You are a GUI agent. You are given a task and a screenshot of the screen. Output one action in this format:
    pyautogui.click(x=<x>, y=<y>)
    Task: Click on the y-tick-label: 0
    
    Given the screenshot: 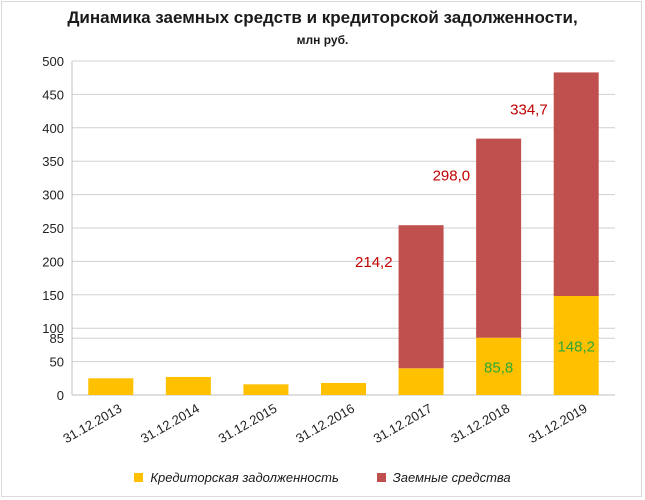 What is the action you would take?
    pyautogui.click(x=60, y=395)
    